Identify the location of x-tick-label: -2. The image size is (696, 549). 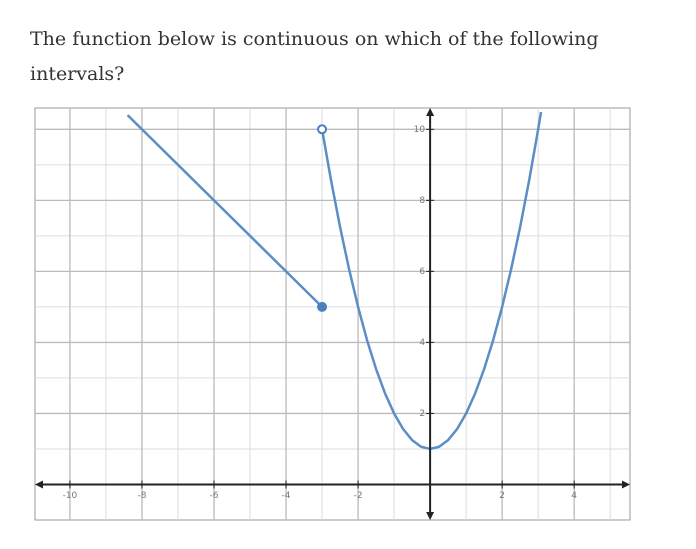
(358, 496).